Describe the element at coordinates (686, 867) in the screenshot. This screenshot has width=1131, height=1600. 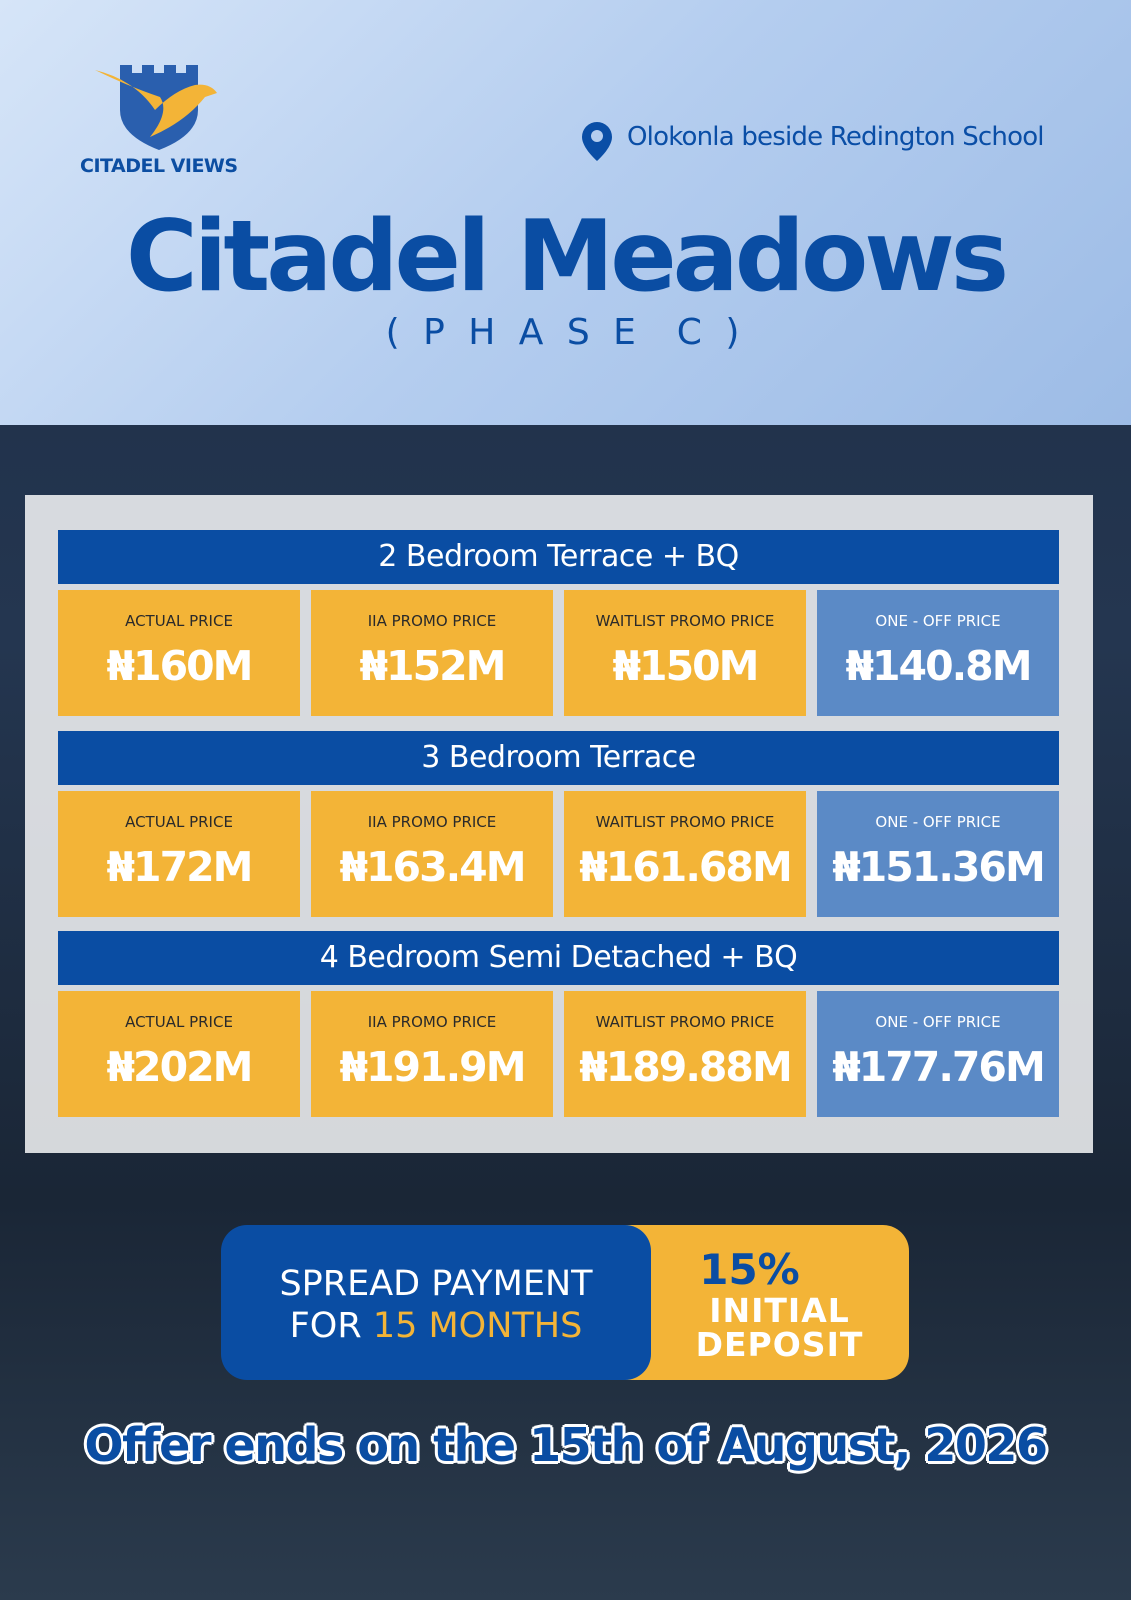
I see `price-value: ₦161.68M` at that location.